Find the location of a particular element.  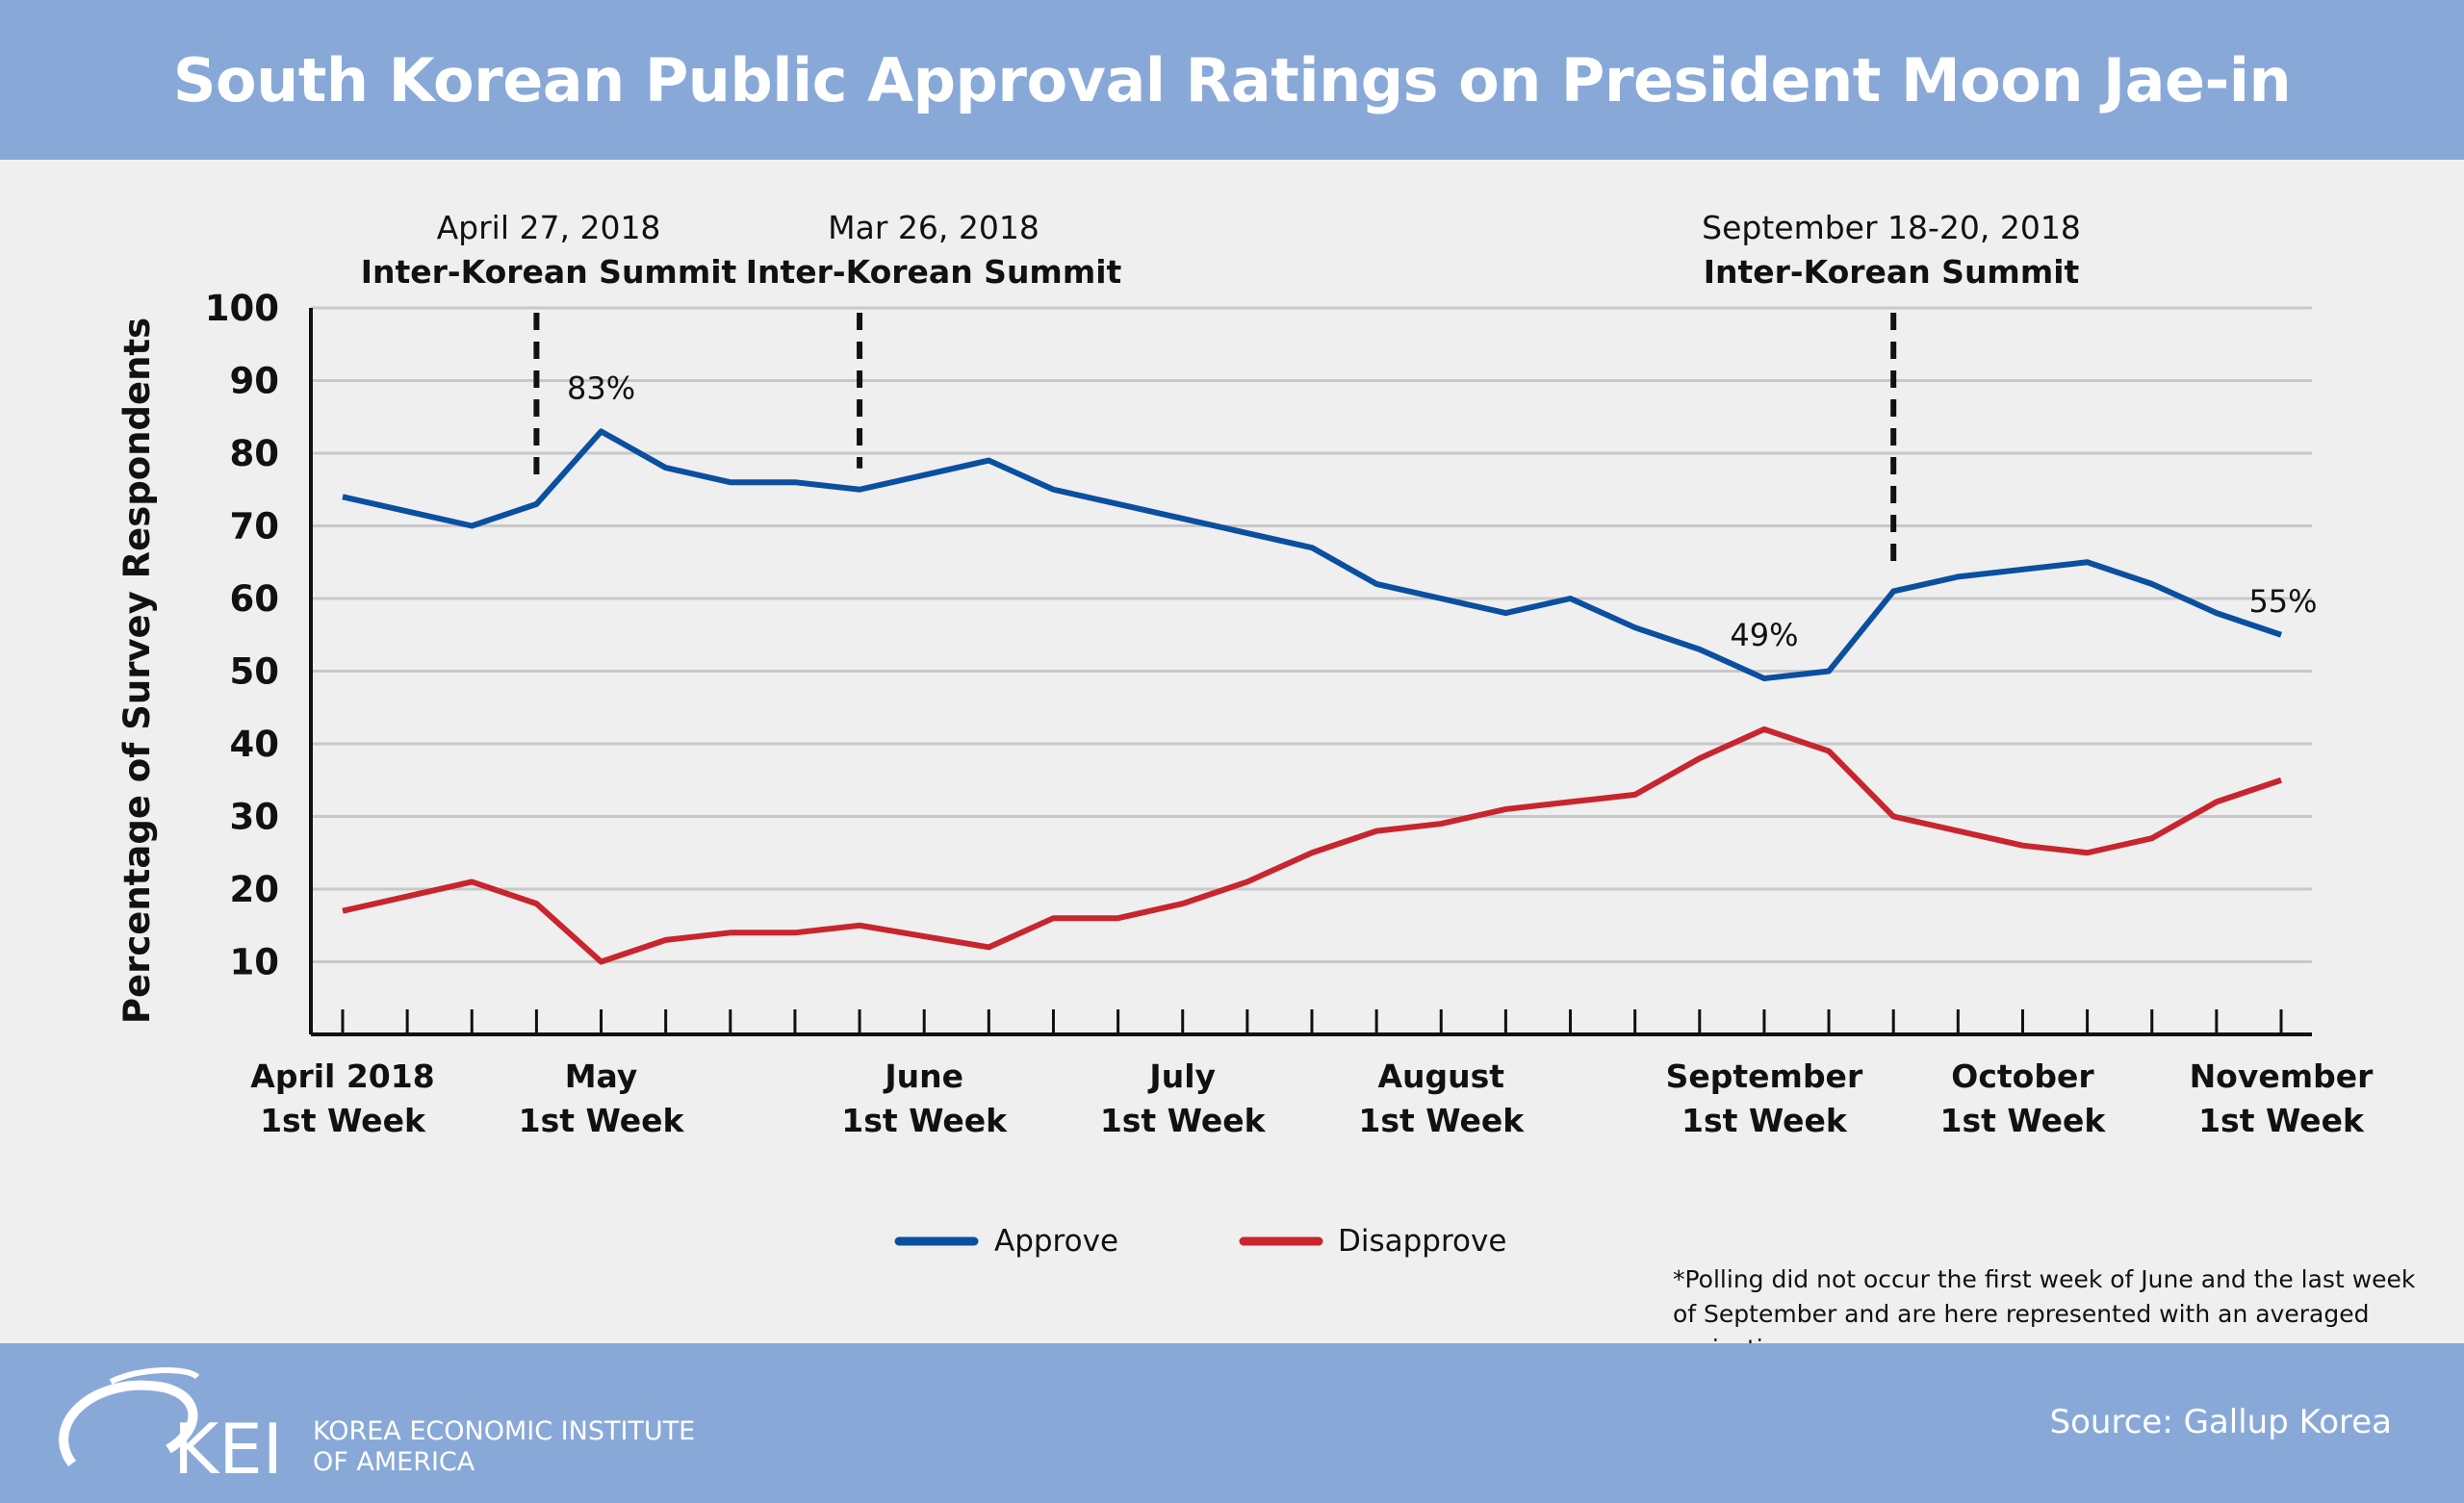

y-tick-label: 90 is located at coordinates (255, 381).